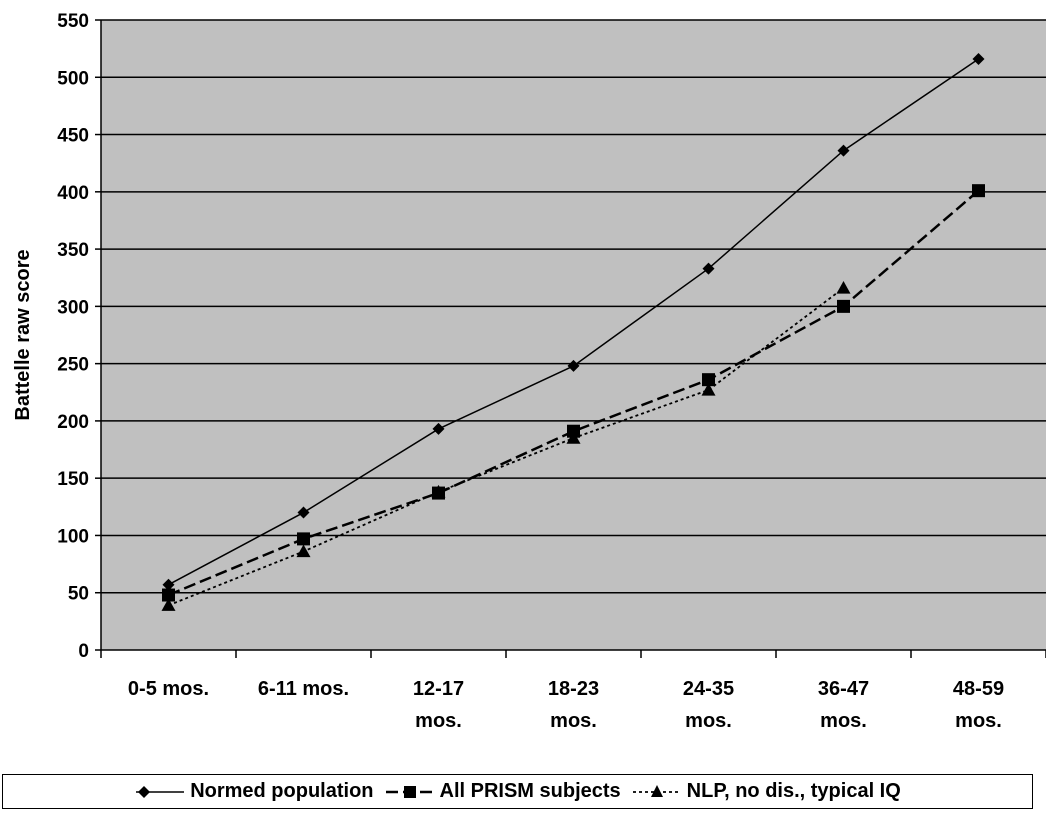 The image size is (1046, 817). Describe the element at coordinates (978, 689) in the screenshot. I see `x-tick-label: 48-59` at that location.